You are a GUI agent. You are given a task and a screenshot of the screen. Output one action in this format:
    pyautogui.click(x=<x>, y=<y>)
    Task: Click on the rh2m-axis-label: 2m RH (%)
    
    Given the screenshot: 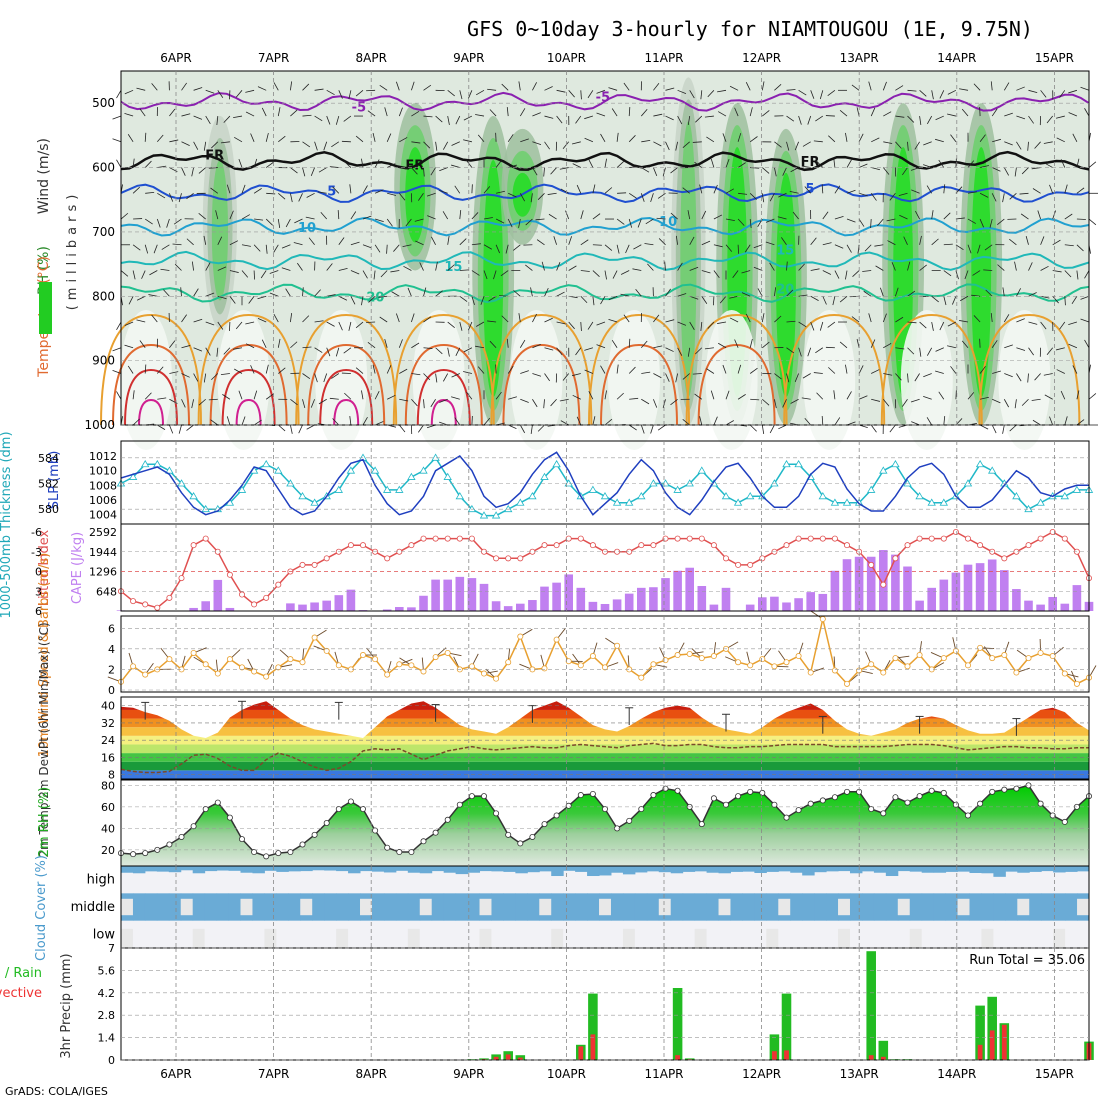 What is the action you would take?
    pyautogui.click(x=44, y=822)
    